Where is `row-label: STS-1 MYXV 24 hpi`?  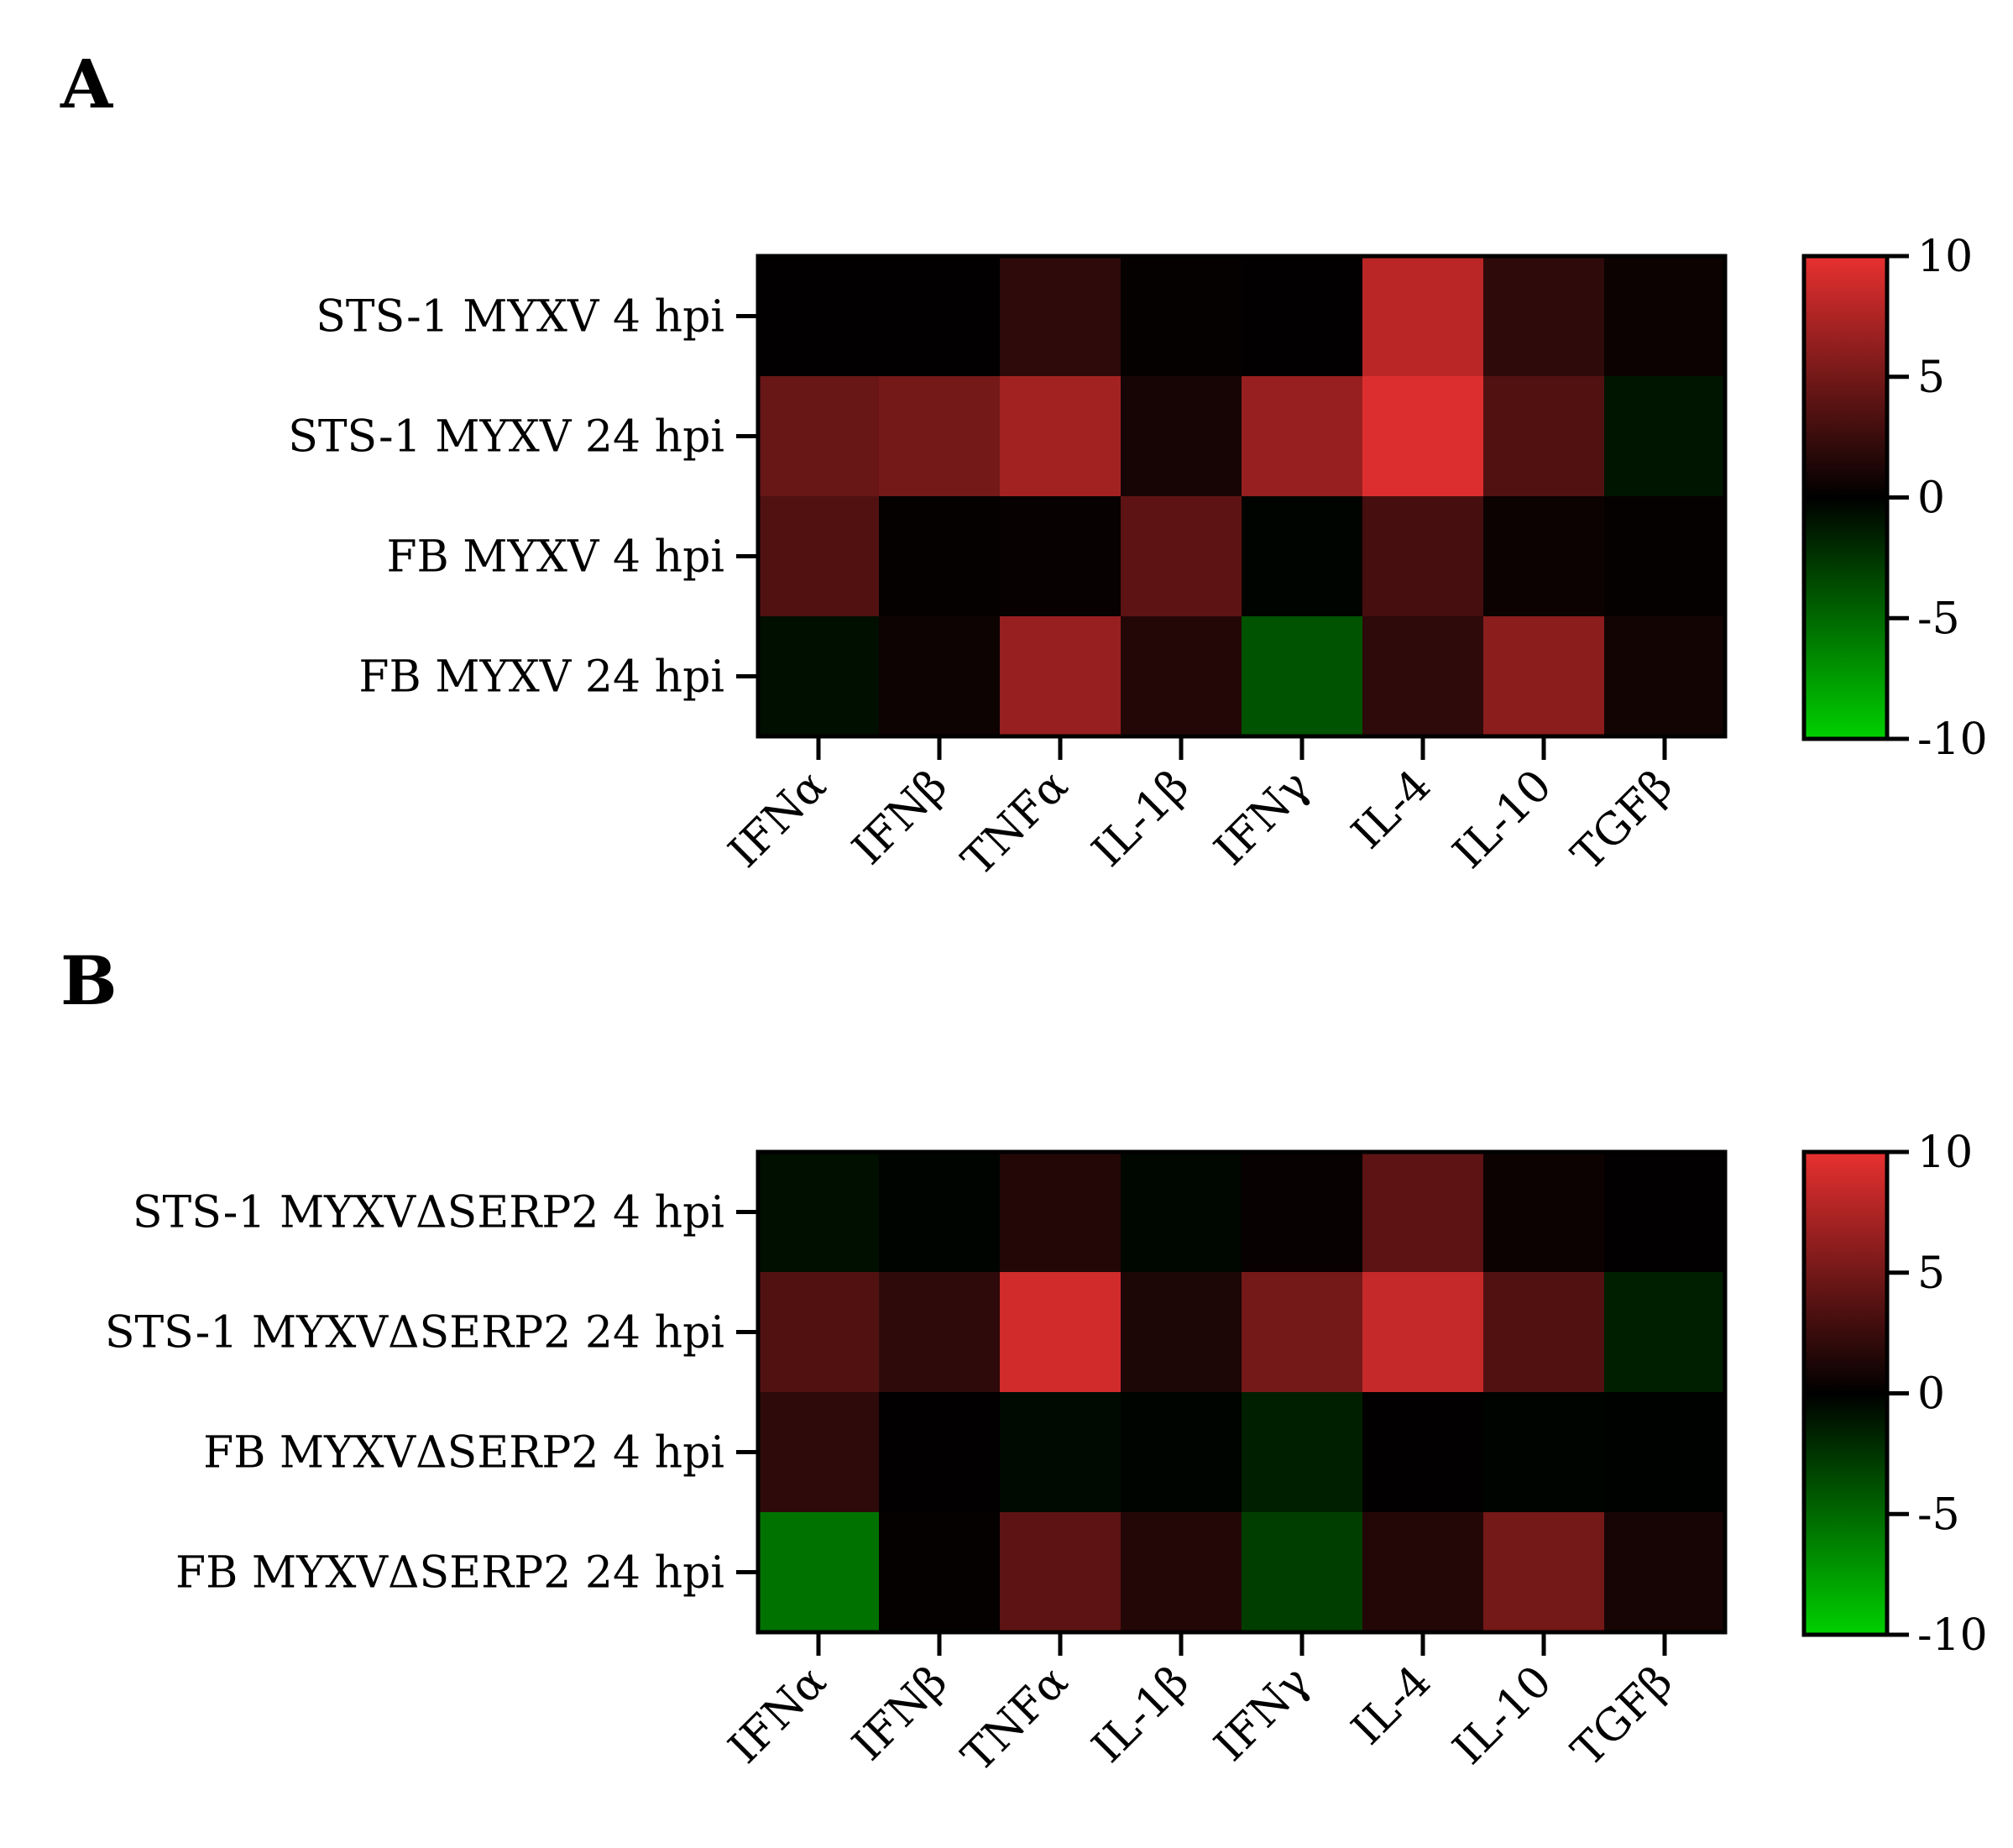 row-label: STS-1 MYXV 24 hpi is located at coordinates (506, 437).